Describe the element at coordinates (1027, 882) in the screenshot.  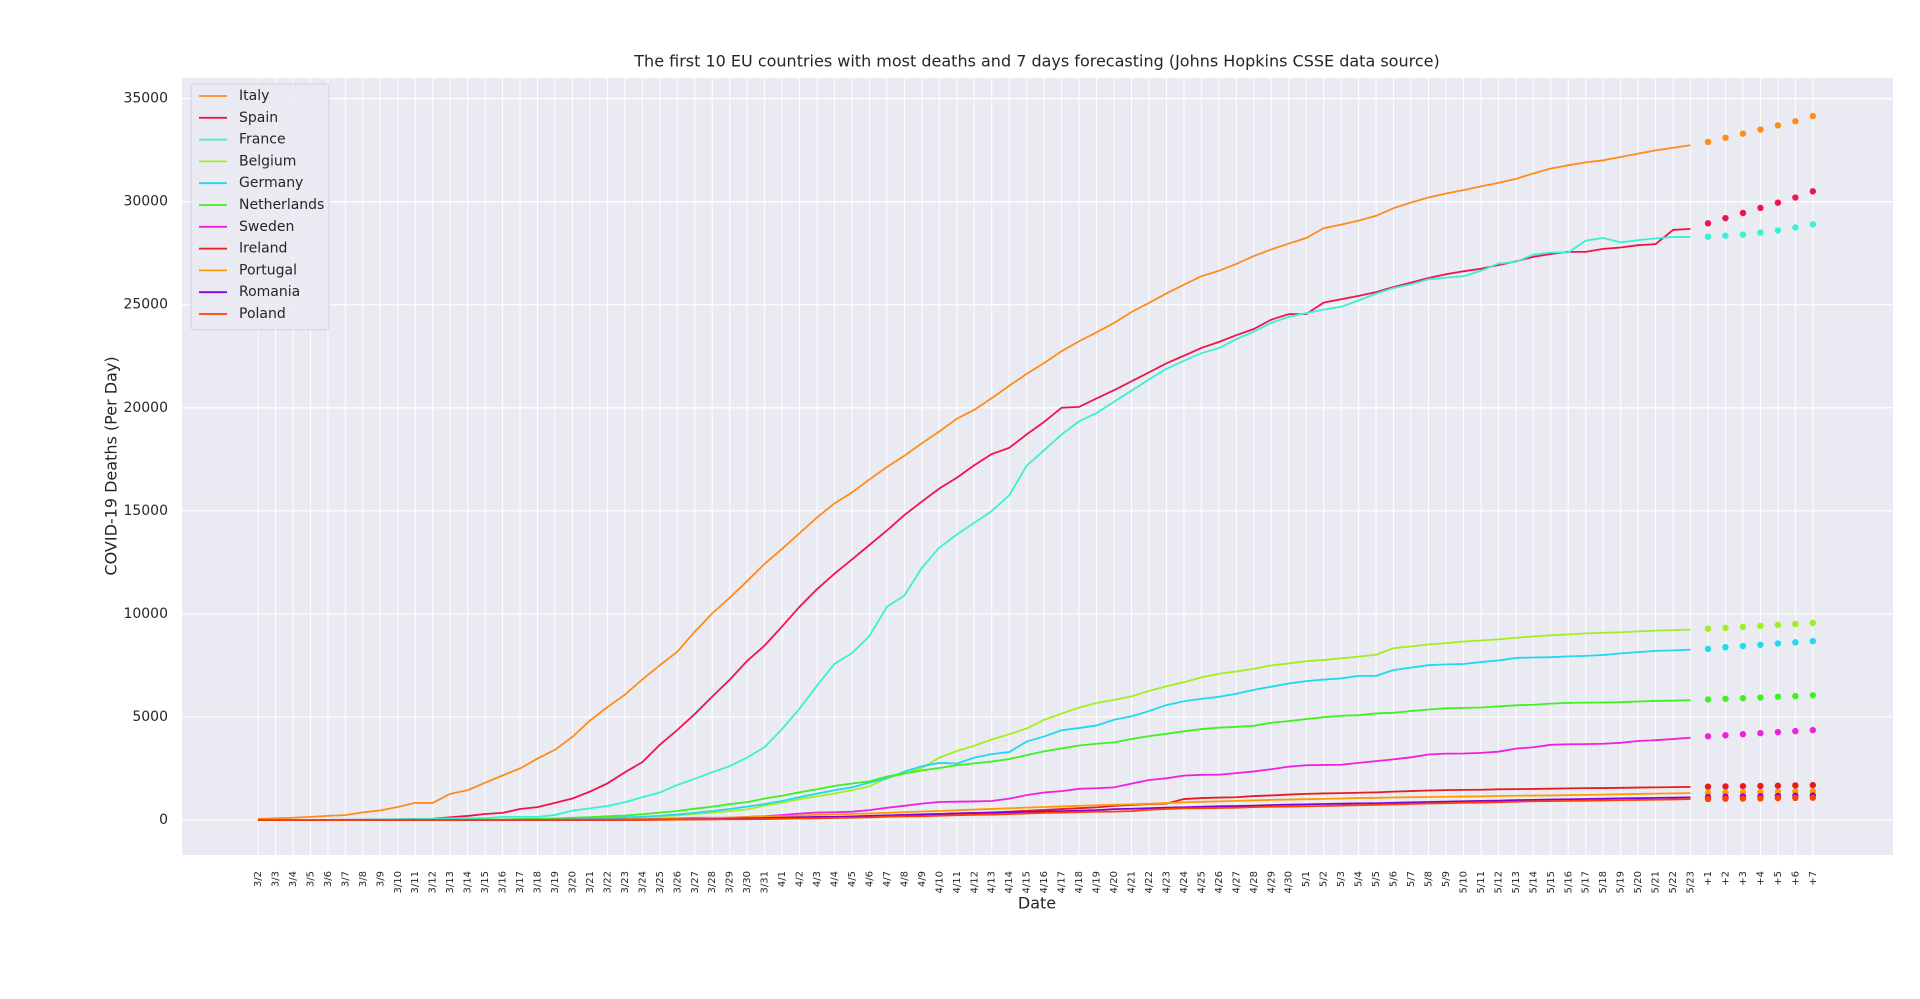
I see `x-tick-label: 4/15` at that location.